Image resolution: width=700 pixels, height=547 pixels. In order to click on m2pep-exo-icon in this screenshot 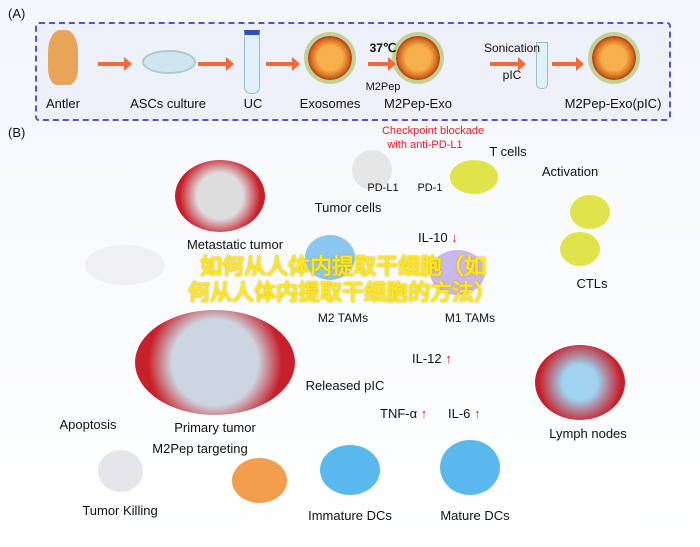, I will do `click(418, 58)`.